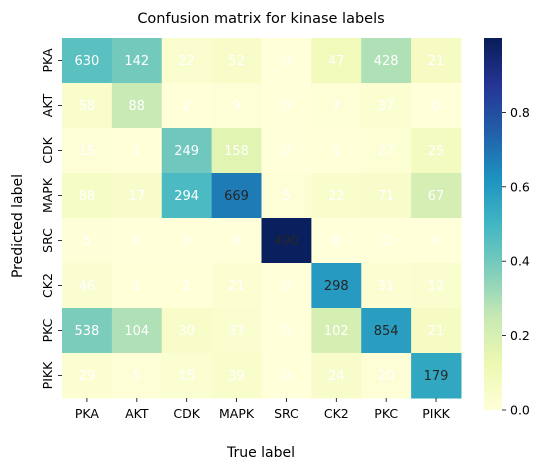  Describe the element at coordinates (260, 19) in the screenshot. I see `chart-title: Confusion matrix for kinase labels` at that location.